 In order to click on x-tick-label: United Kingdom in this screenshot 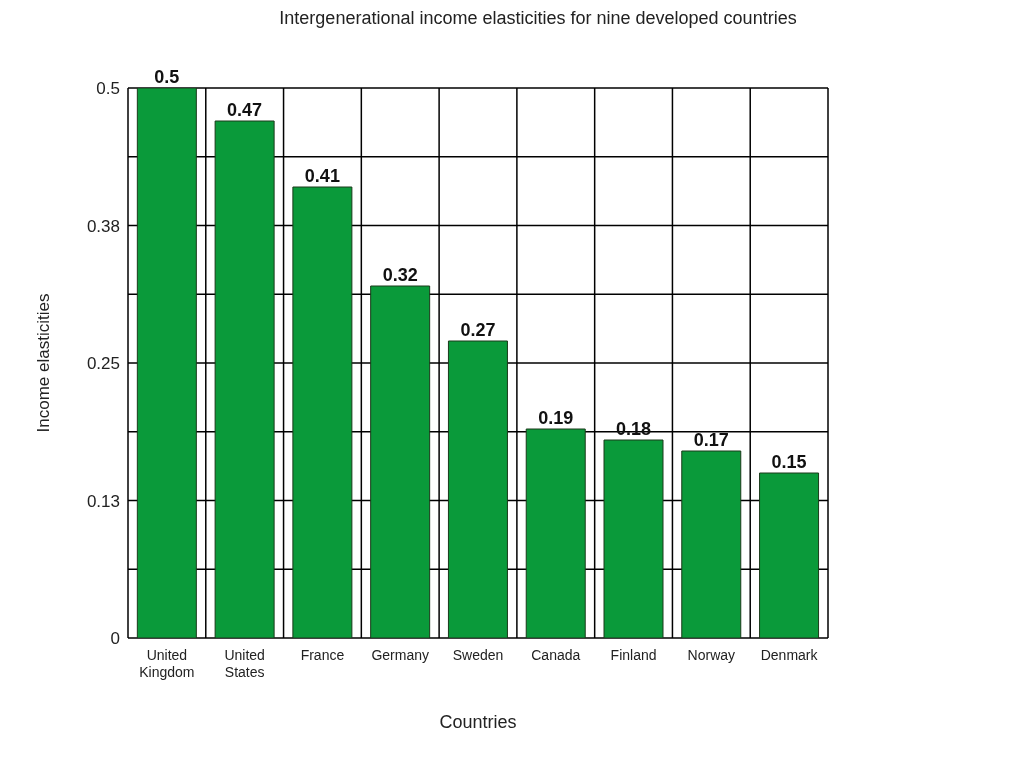, I will do `click(167, 663)`.